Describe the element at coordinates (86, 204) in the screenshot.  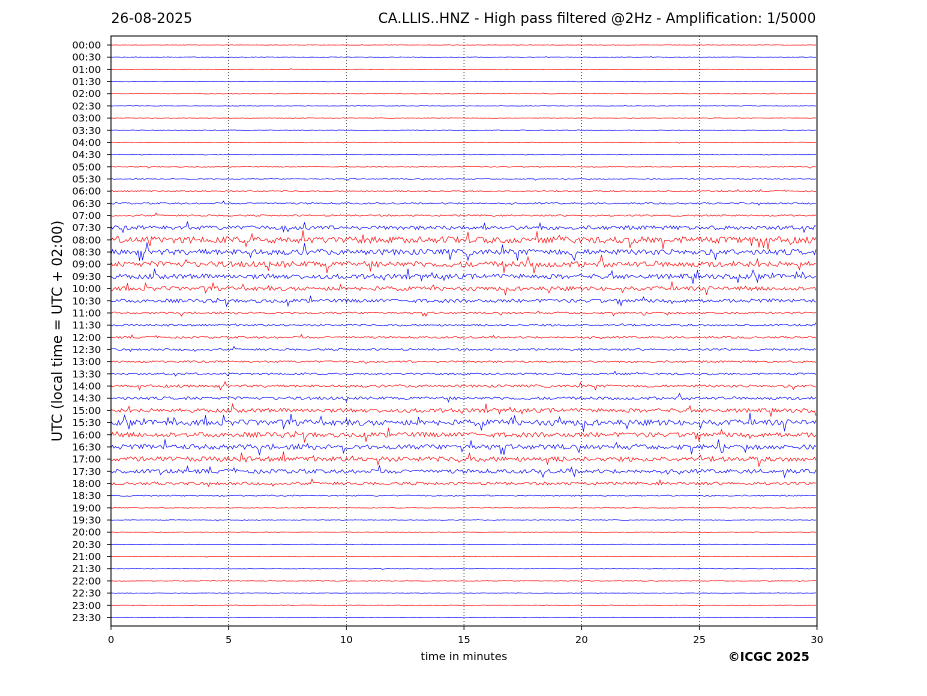
I see `y-tick-label: 06:30` at that location.